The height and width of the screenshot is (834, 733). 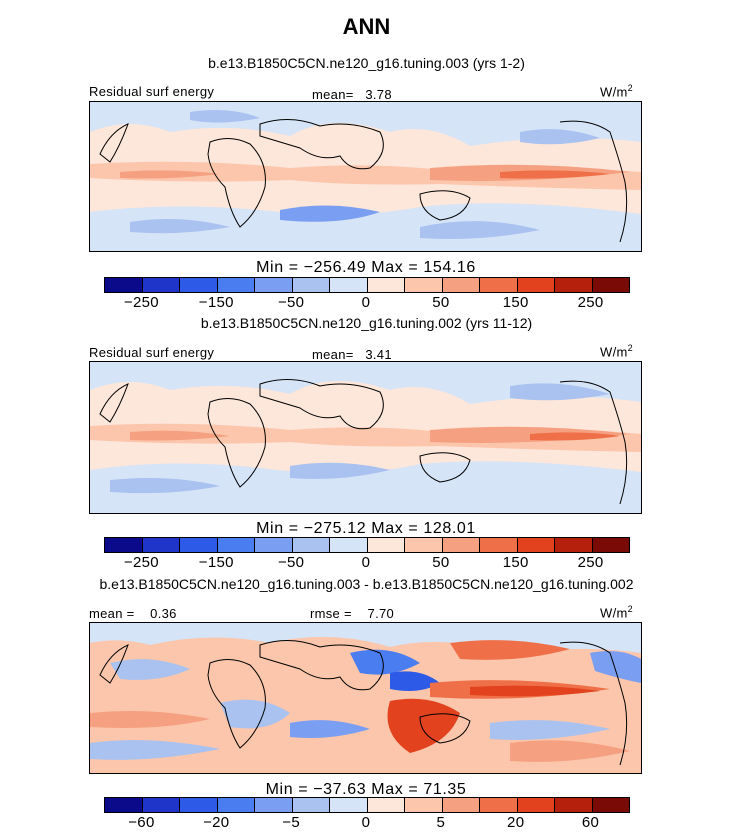 I want to click on panel3-tick-label: 20, so click(x=516, y=822).